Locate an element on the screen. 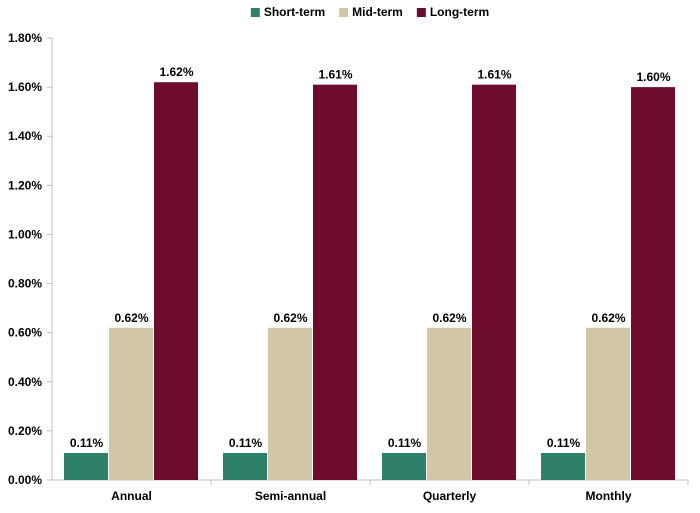 The image size is (700, 513). y-tick-label: 1.60% is located at coordinates (25, 87).